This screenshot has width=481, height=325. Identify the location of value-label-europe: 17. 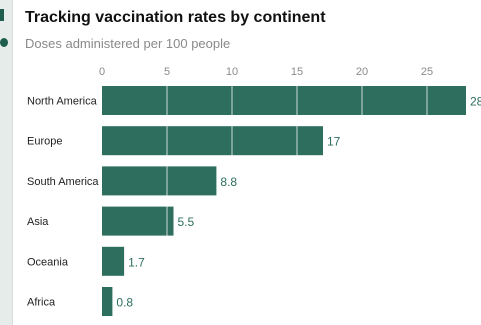
(334, 142).